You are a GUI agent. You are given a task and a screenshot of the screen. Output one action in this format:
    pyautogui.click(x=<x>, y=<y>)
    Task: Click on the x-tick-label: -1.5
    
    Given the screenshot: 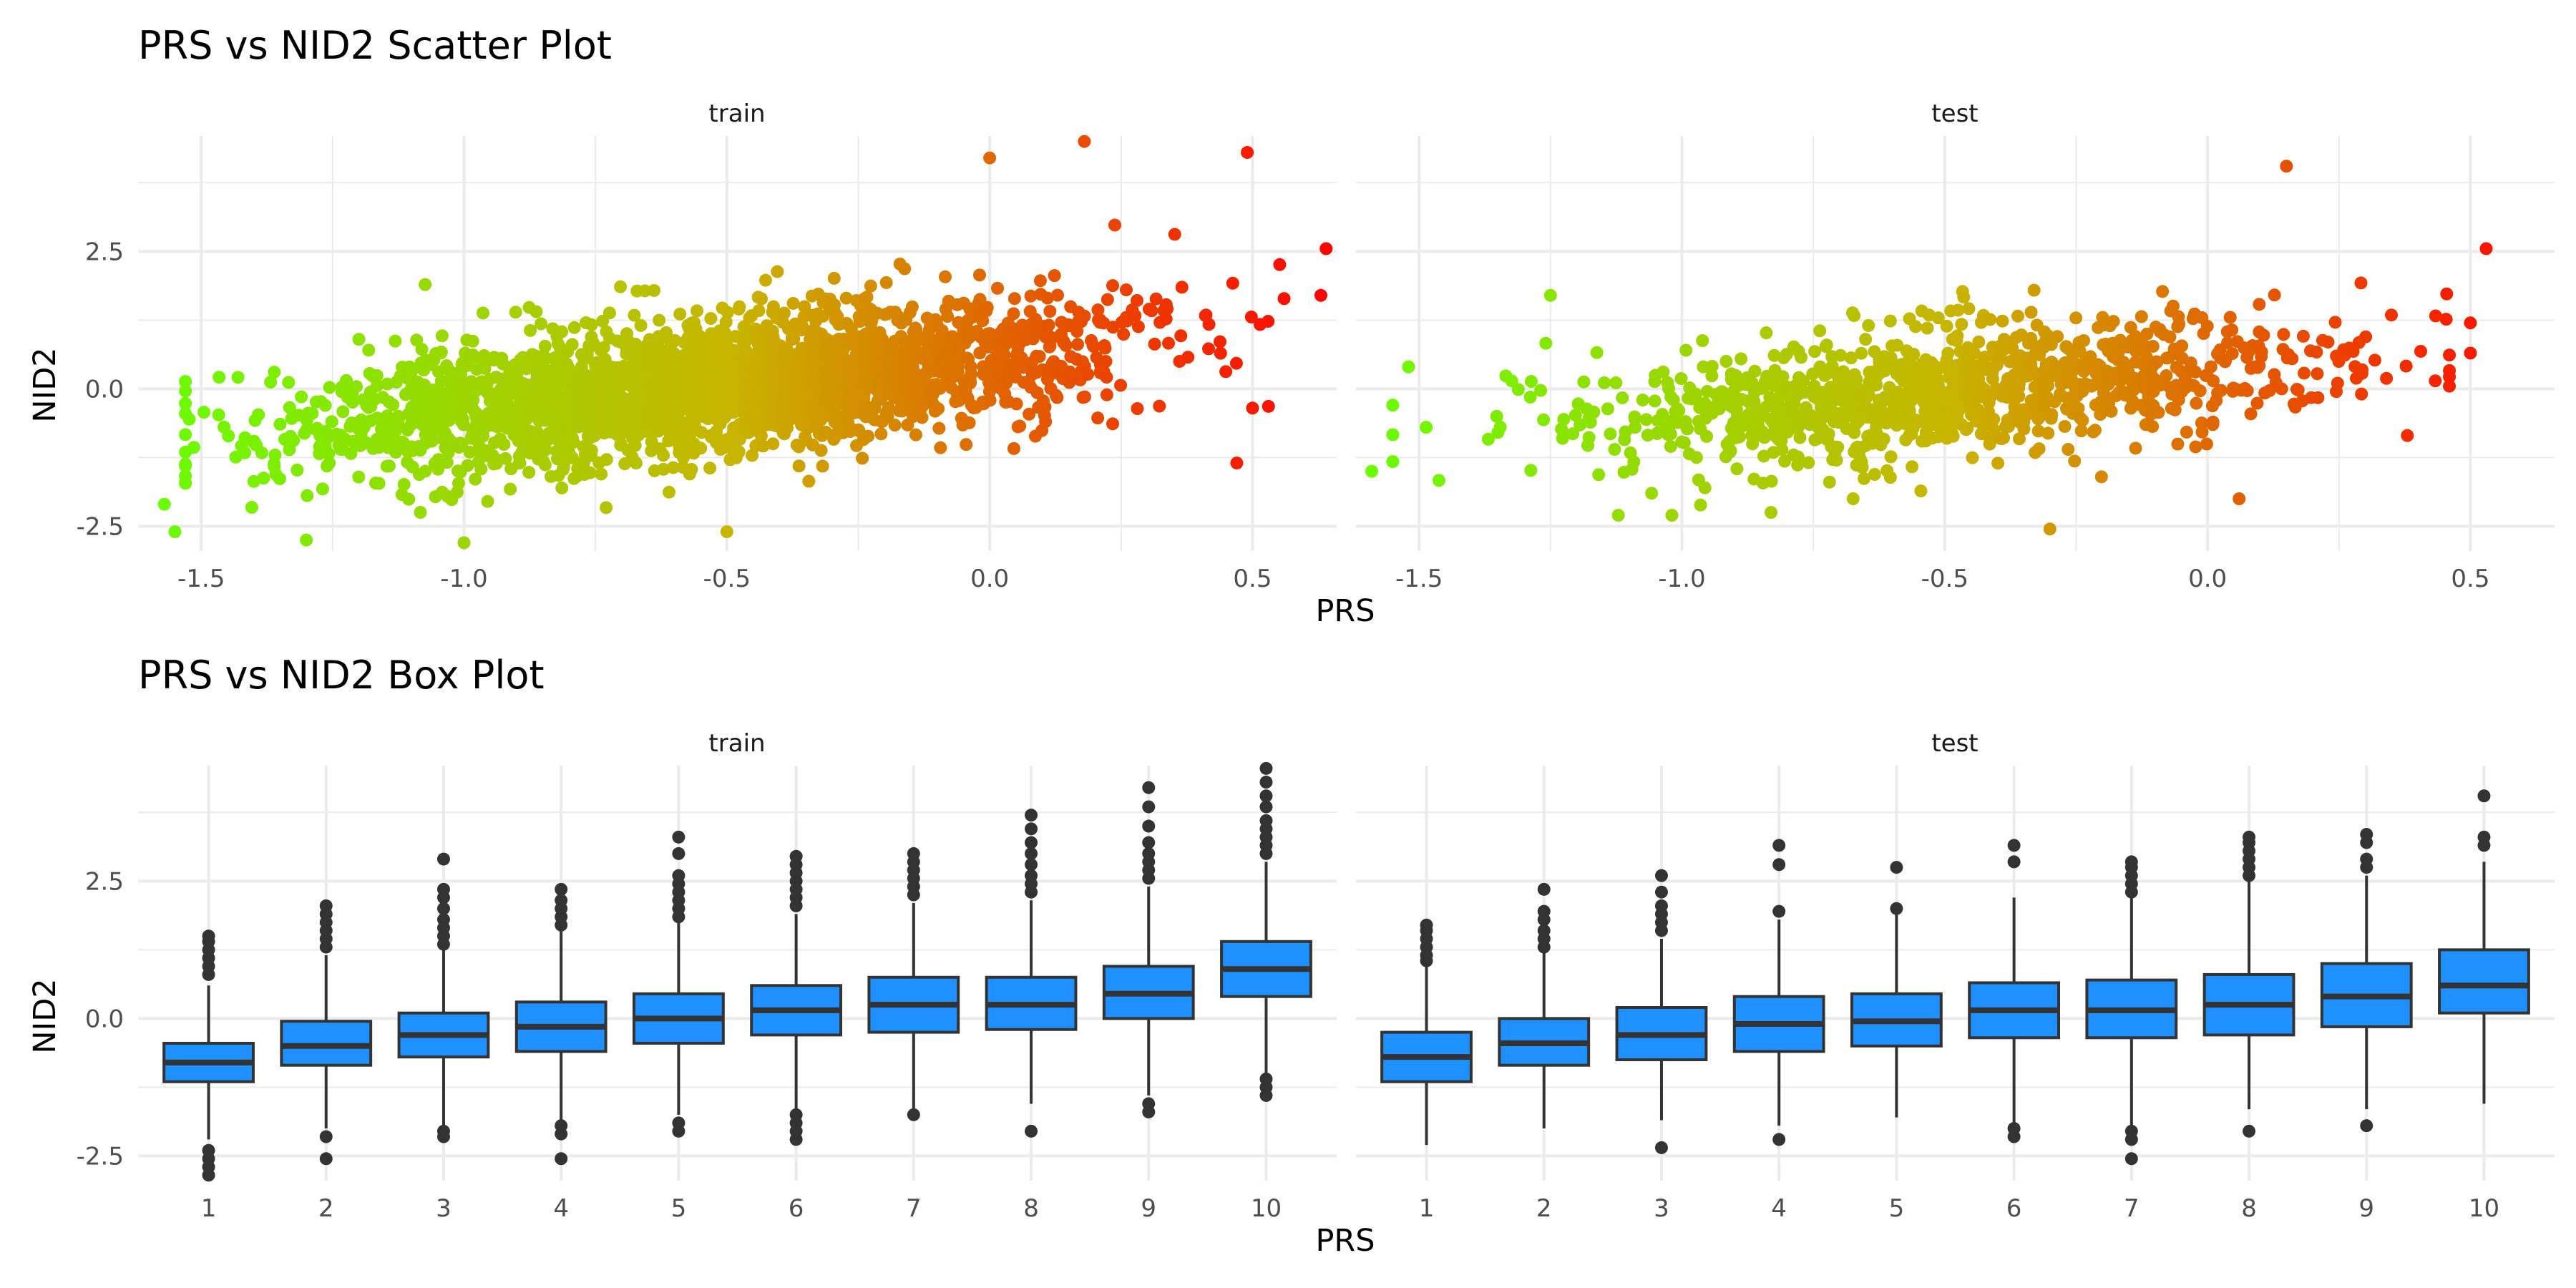 What is the action you would take?
    pyautogui.click(x=1419, y=579)
    